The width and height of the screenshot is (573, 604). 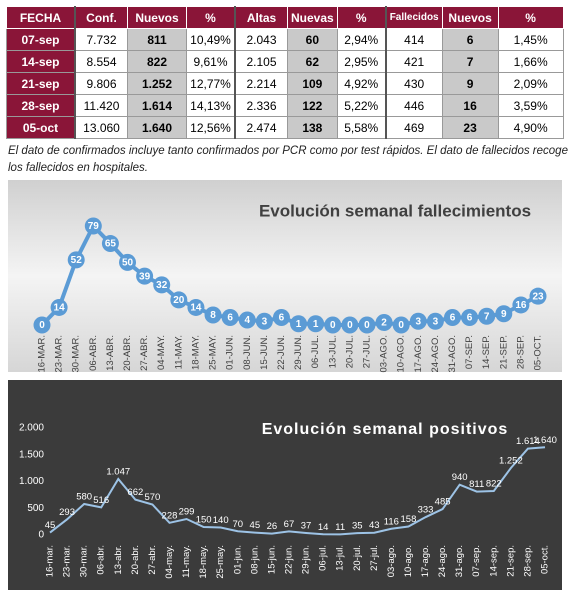 I want to click on table-cell: 2.043, so click(x=261, y=39).